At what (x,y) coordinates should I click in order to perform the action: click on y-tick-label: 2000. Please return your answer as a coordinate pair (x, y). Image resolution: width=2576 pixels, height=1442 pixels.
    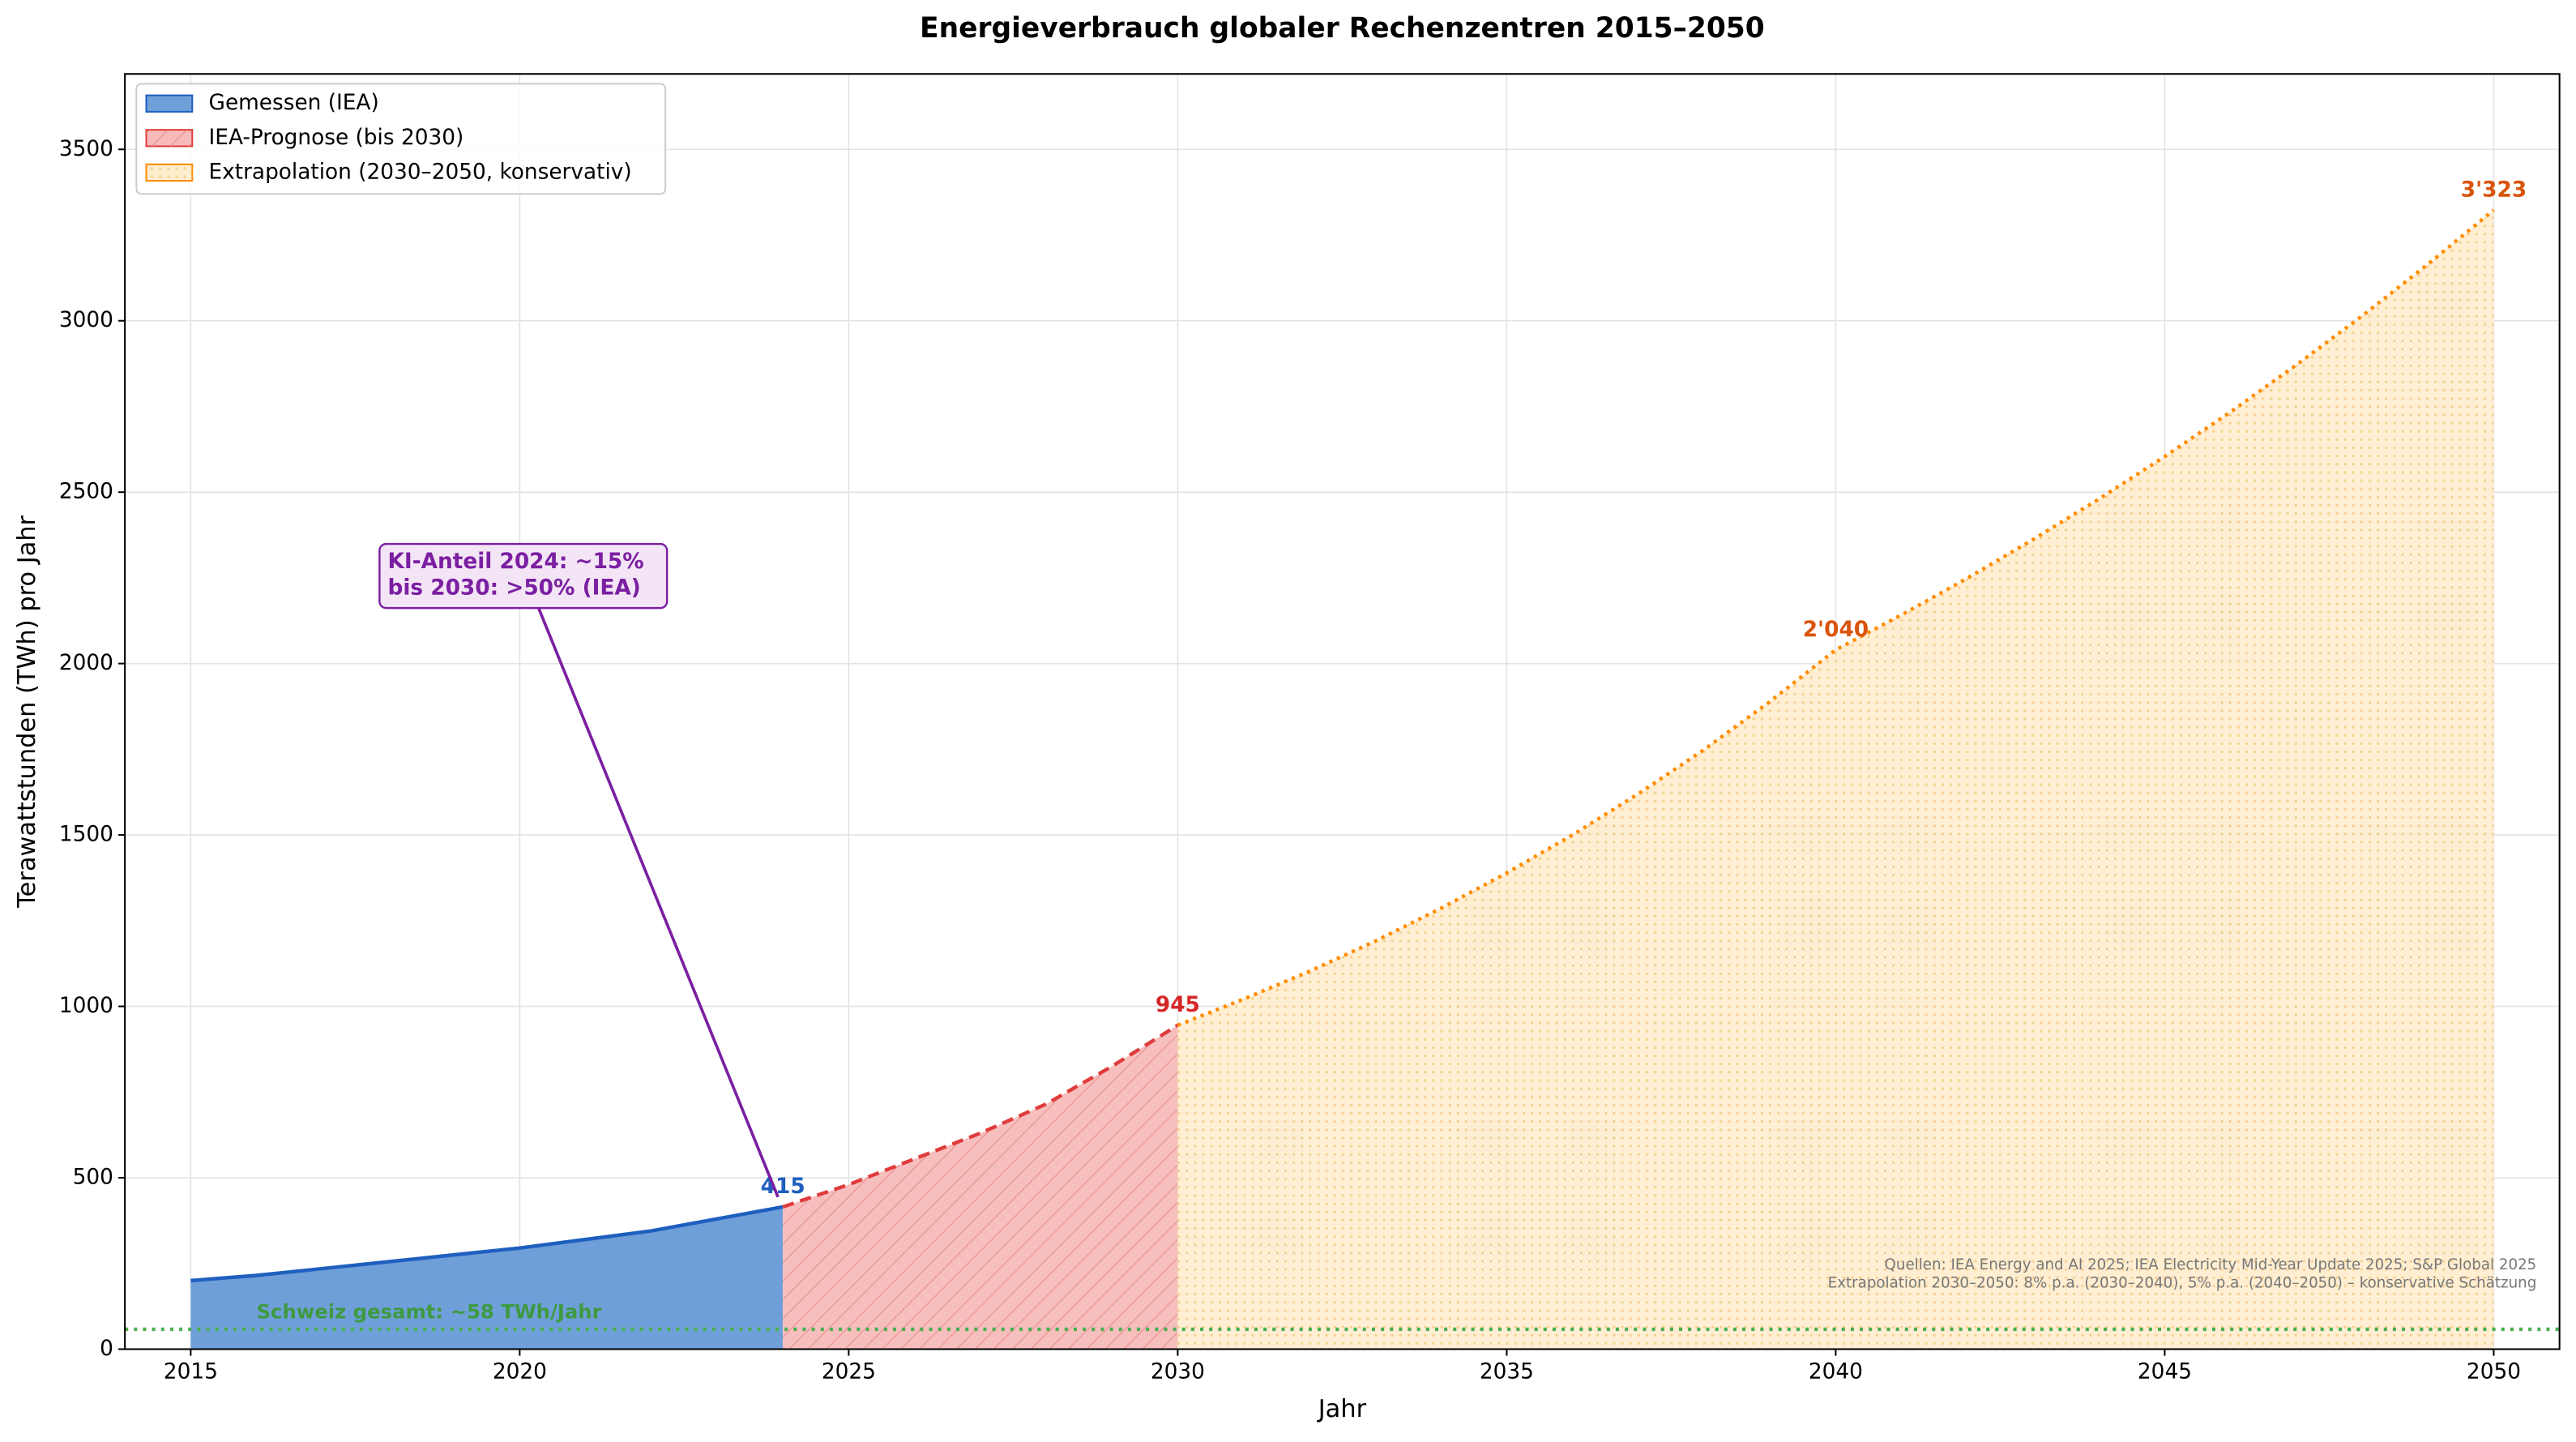
    Looking at the image, I should click on (86, 663).